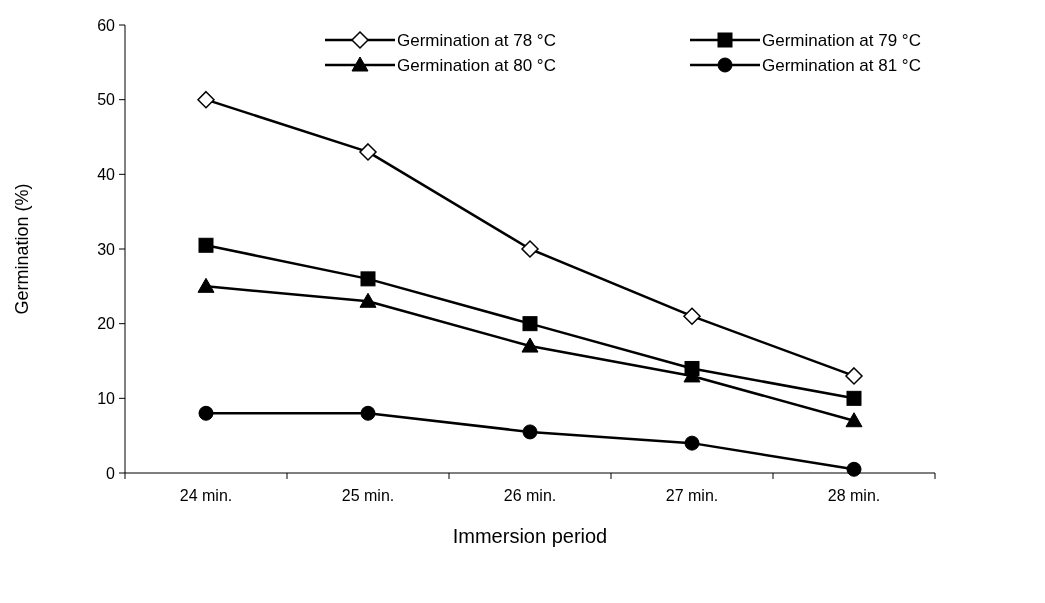 Image resolution: width=1045 pixels, height=603 pixels. I want to click on x-tick-label: 27 min., so click(692, 495).